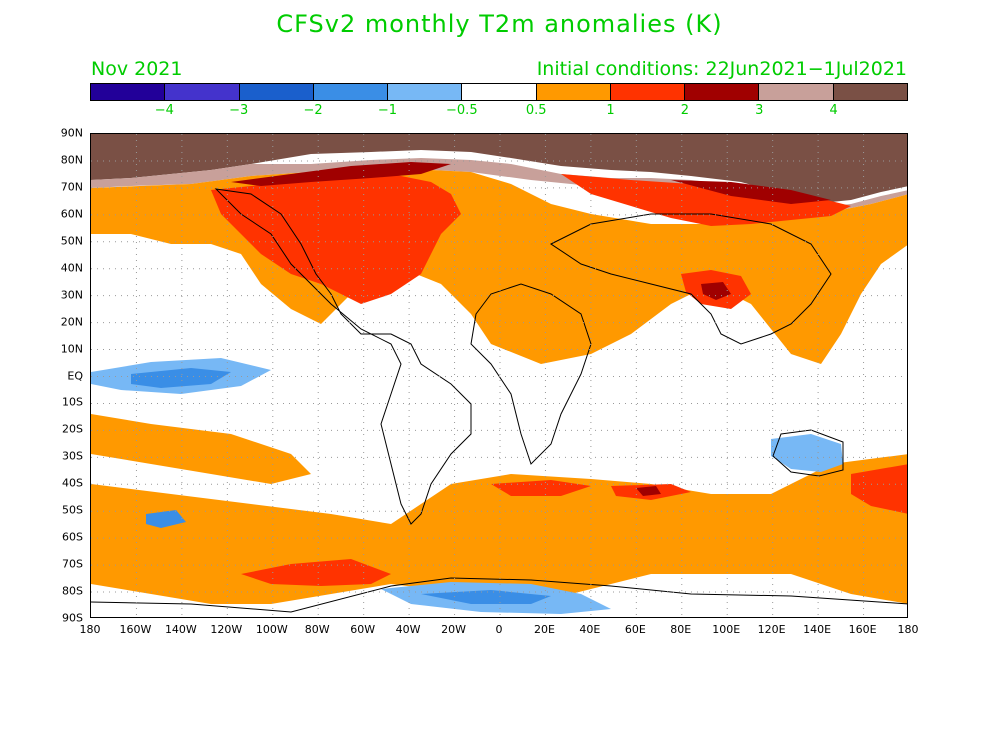 The image size is (999, 750). What do you see at coordinates (635, 629) in the screenshot?
I see `longitude-tick-label: 60E` at bounding box center [635, 629].